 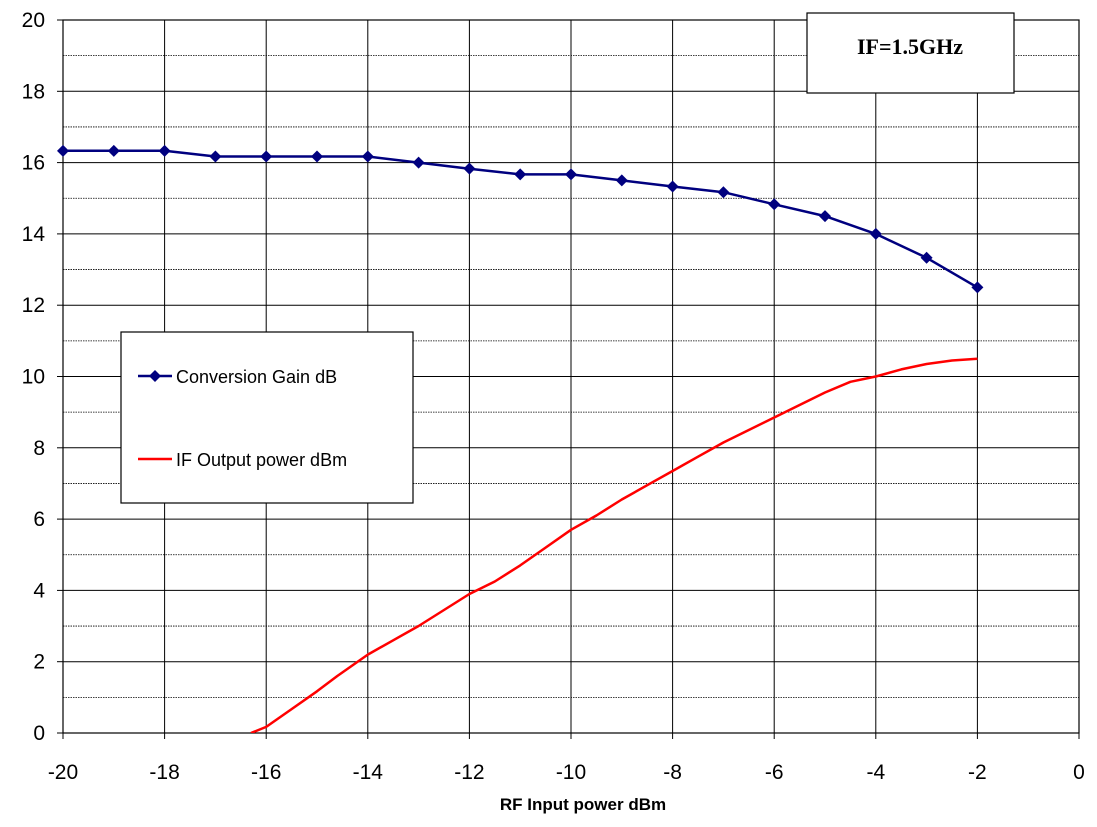 What do you see at coordinates (39, 519) in the screenshot?
I see `y-tick-label: 6` at bounding box center [39, 519].